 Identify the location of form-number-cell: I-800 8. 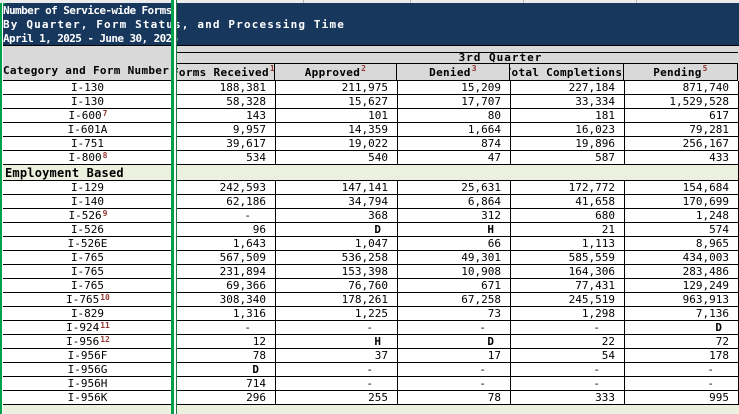
(88, 157).